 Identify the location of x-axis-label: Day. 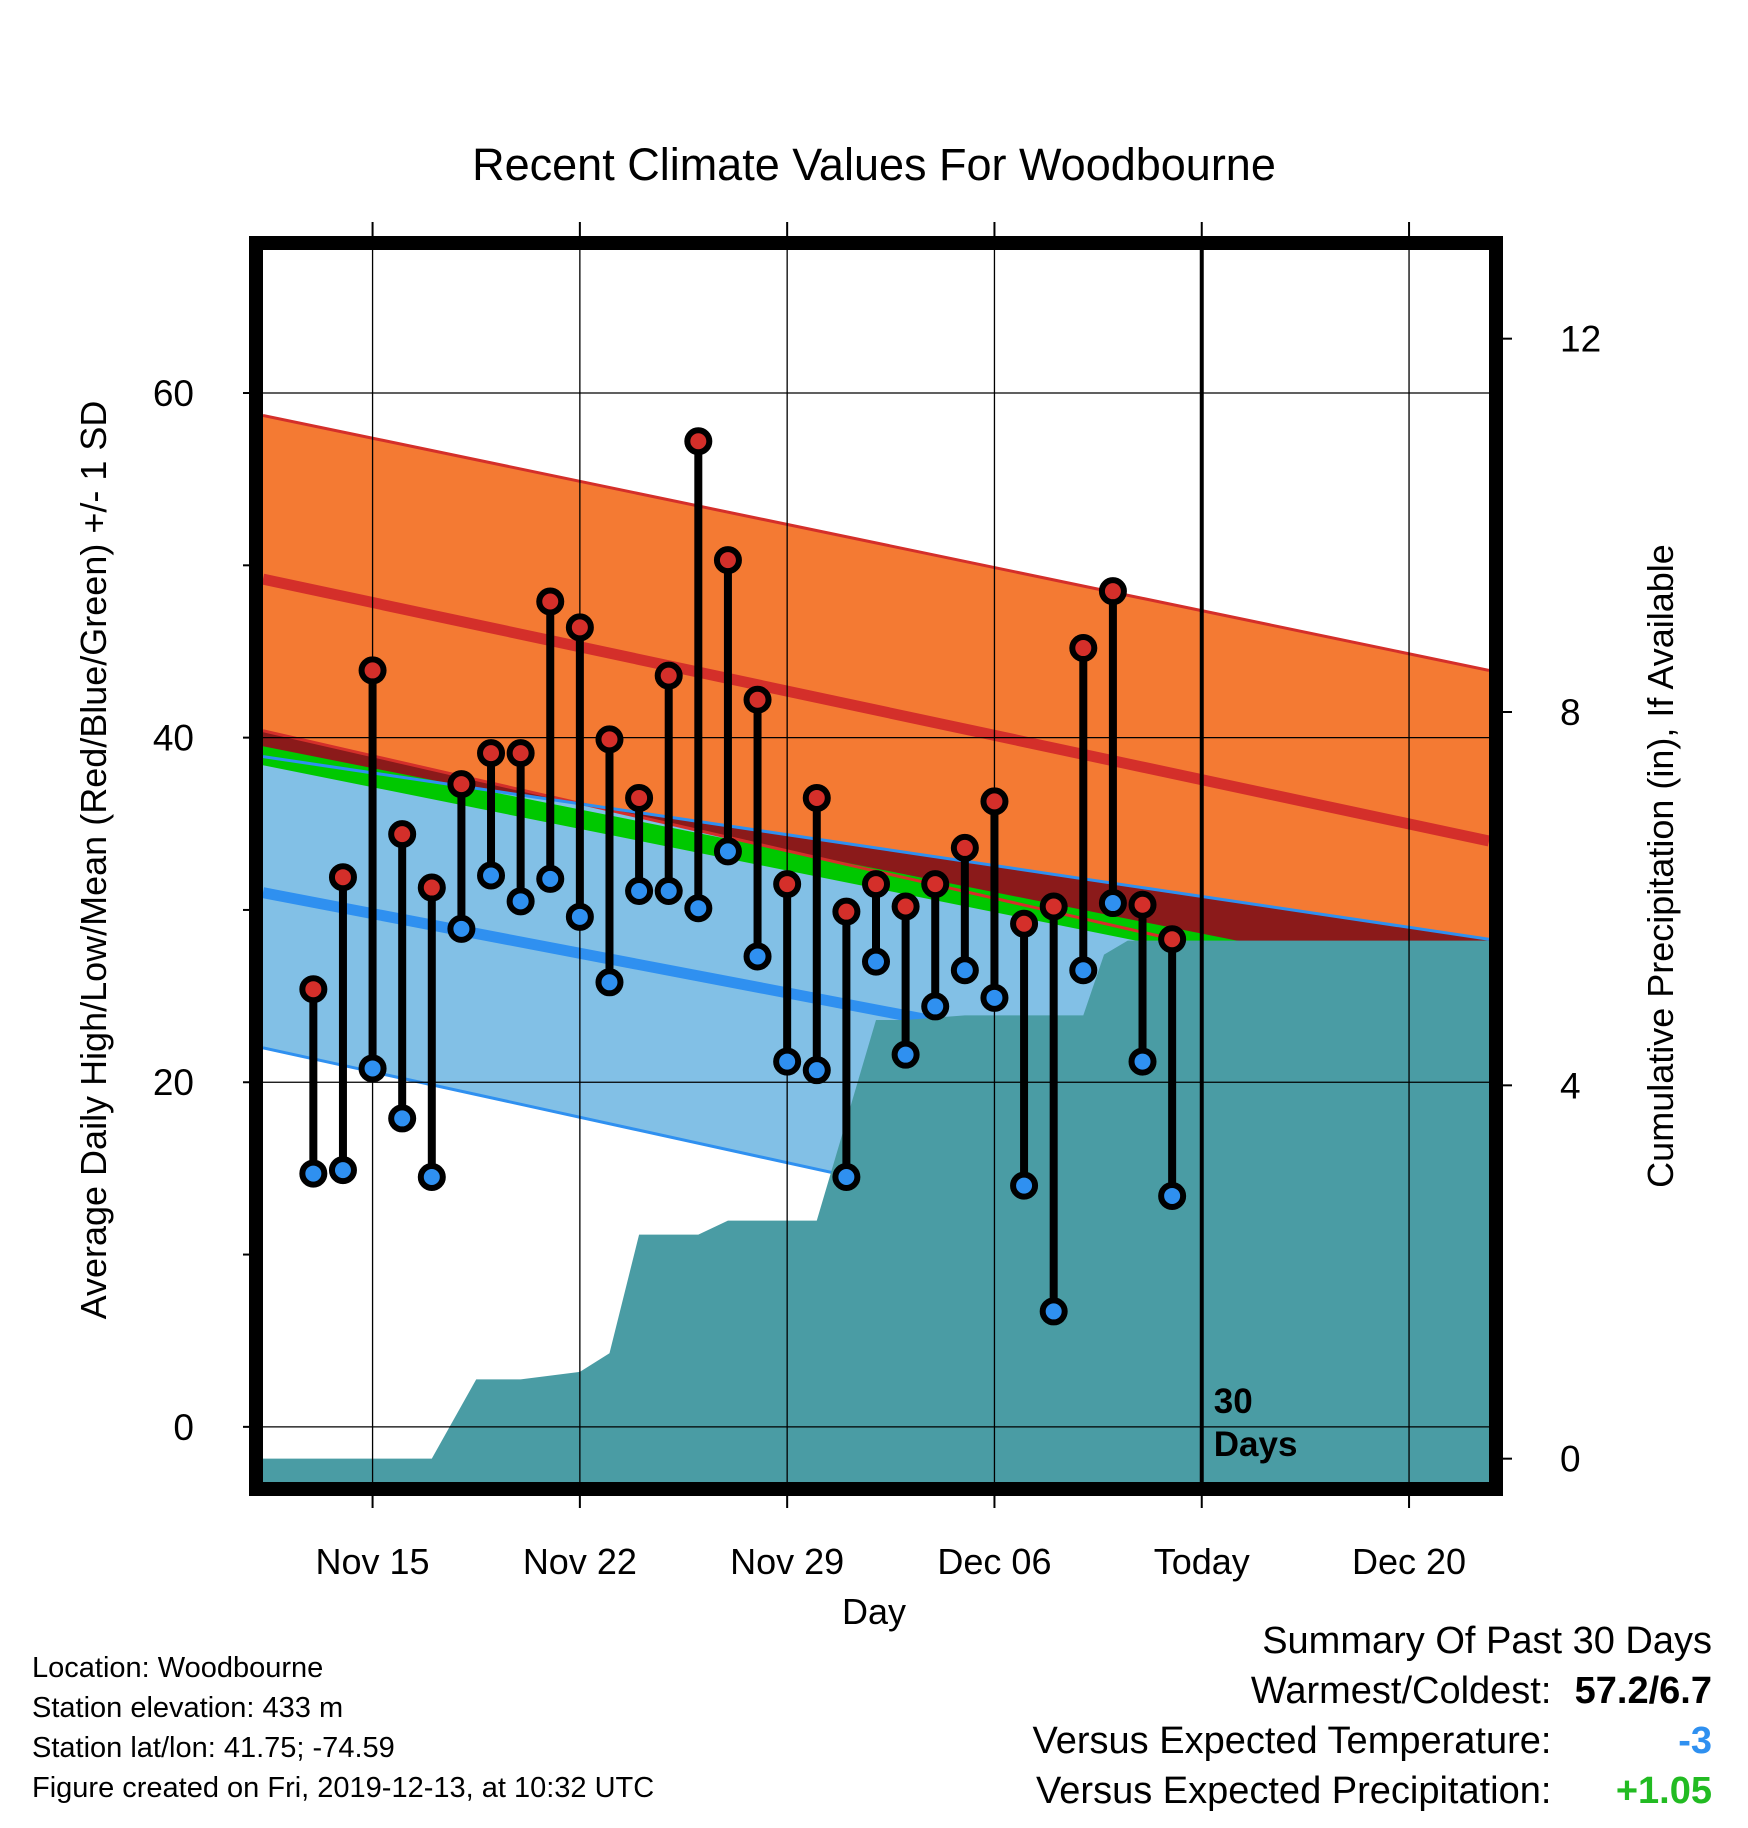
(874, 1611).